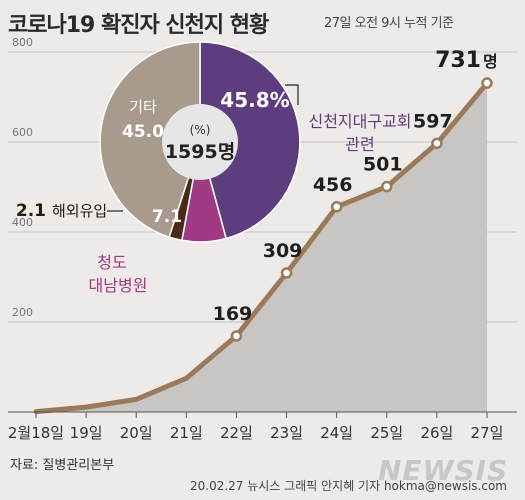 The width and height of the screenshot is (525, 500). Describe the element at coordinates (22, 132) in the screenshot. I see `y-tick-label: 600` at that location.